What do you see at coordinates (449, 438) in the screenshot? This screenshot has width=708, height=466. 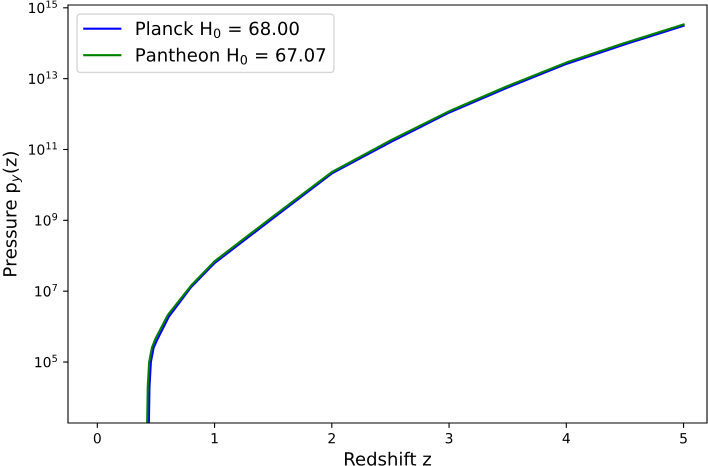 I see `x-tick-label: 3` at bounding box center [449, 438].